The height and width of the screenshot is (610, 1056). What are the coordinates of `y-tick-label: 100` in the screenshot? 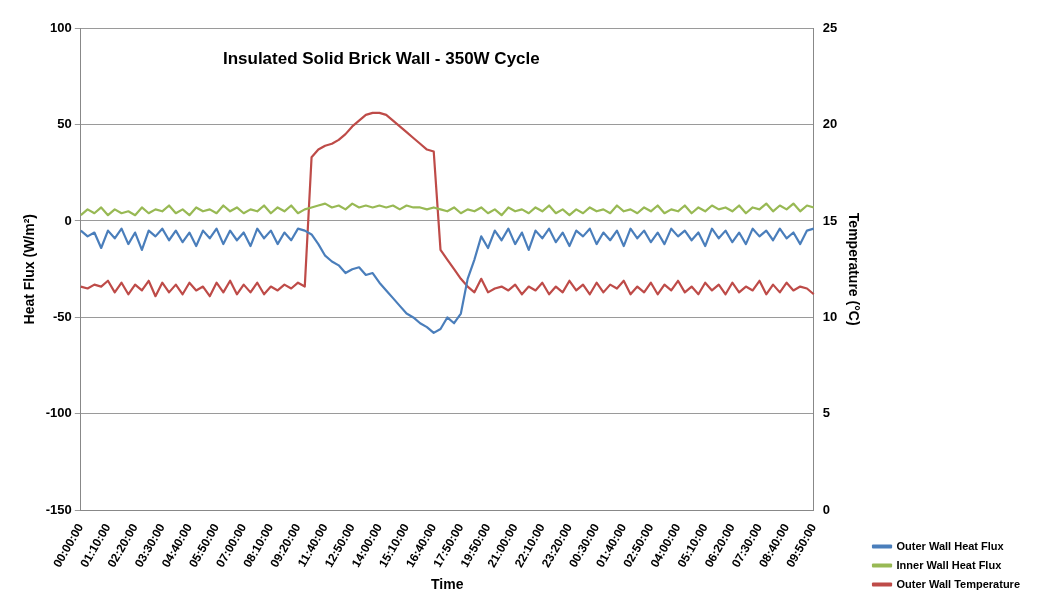 It's located at (61, 27).